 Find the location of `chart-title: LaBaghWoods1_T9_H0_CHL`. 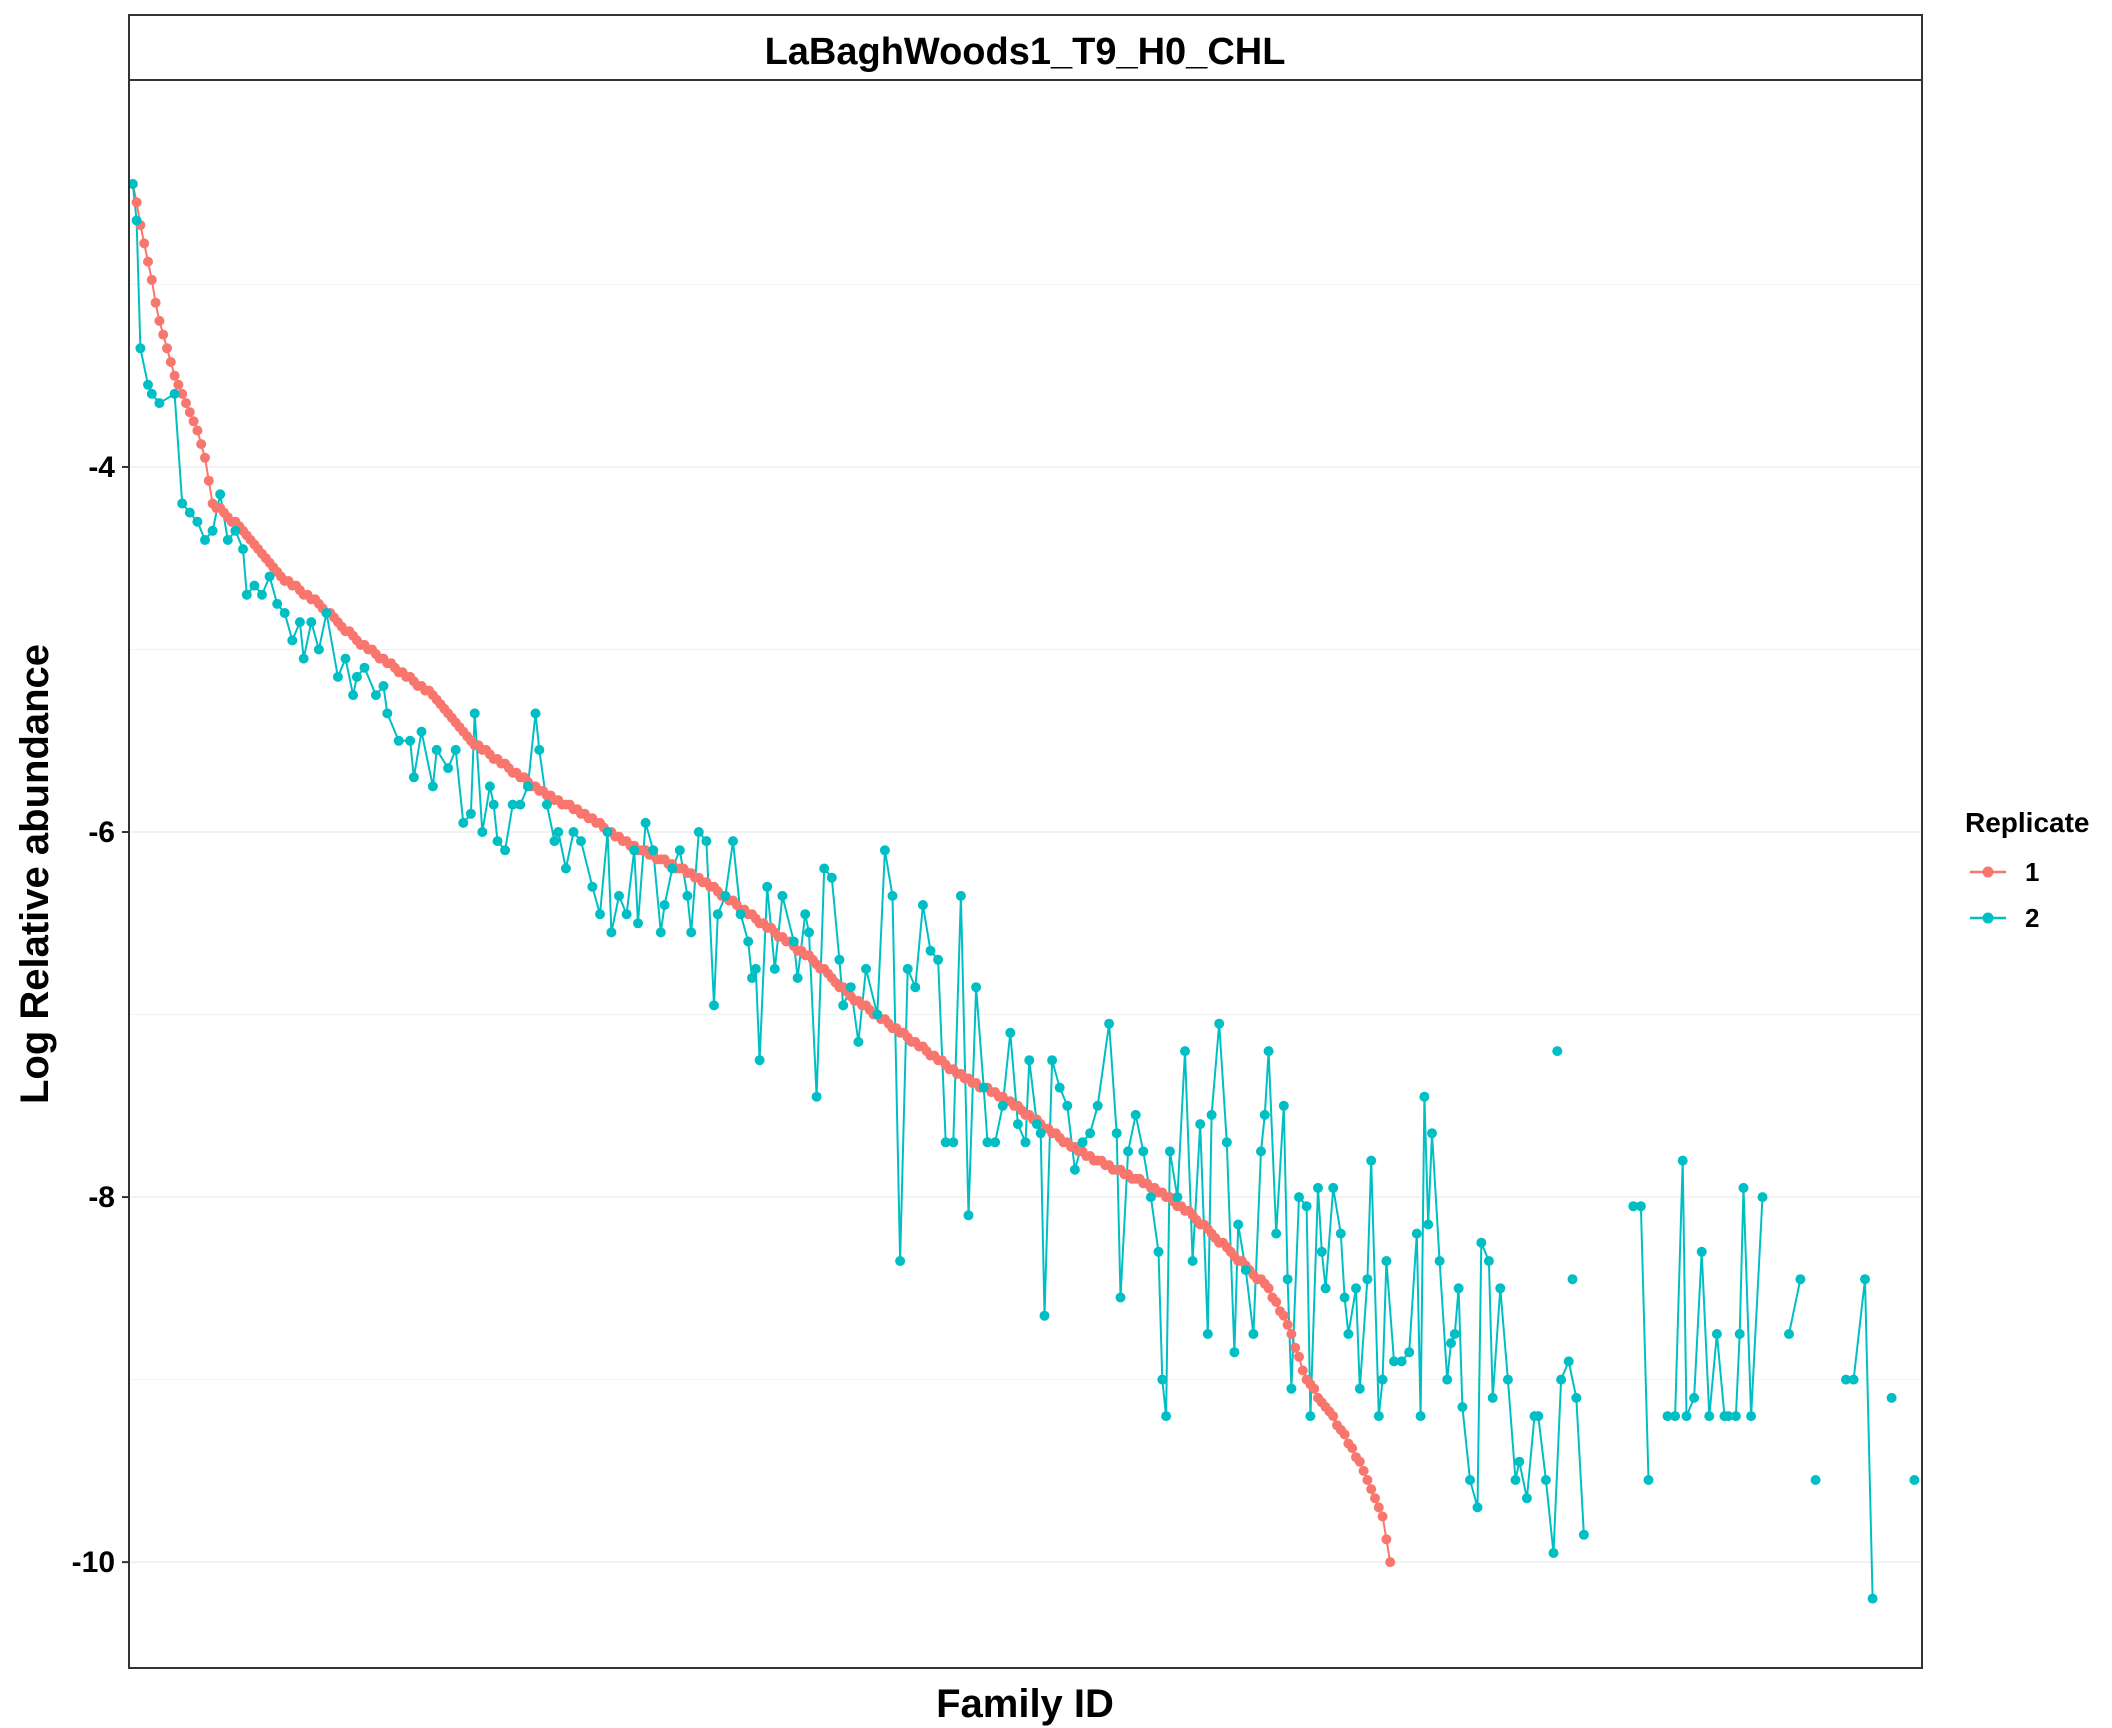

chart-title: LaBaghWoods1_T9_H0_CHL is located at coordinates (1025, 52).